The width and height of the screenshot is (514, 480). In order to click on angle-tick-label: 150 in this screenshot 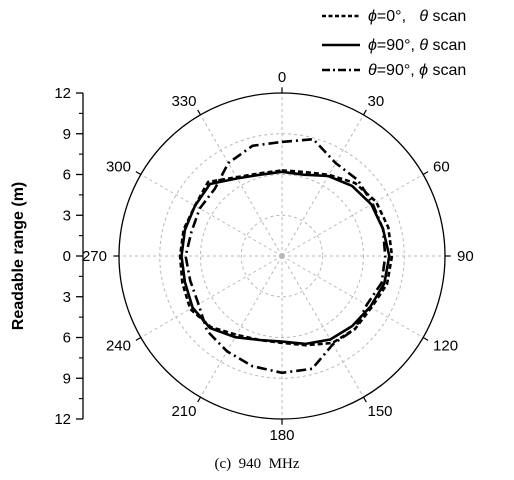, I will do `click(380, 411)`.